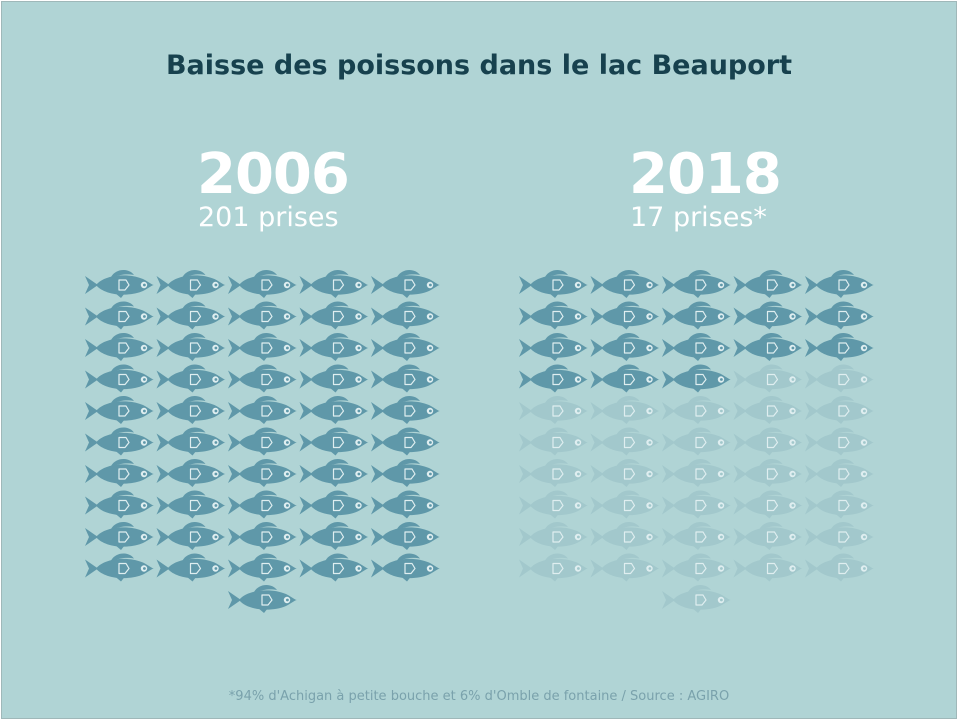  I want to click on year-2018-label: 2018, so click(705, 174).